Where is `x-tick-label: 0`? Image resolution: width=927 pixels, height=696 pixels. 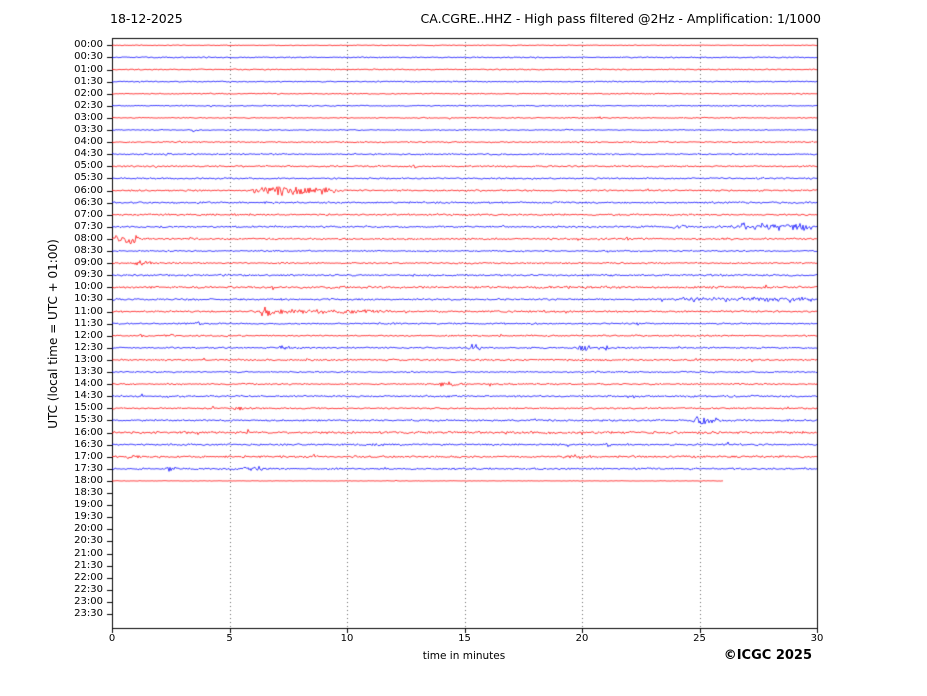 x-tick-label: 0 is located at coordinates (112, 638).